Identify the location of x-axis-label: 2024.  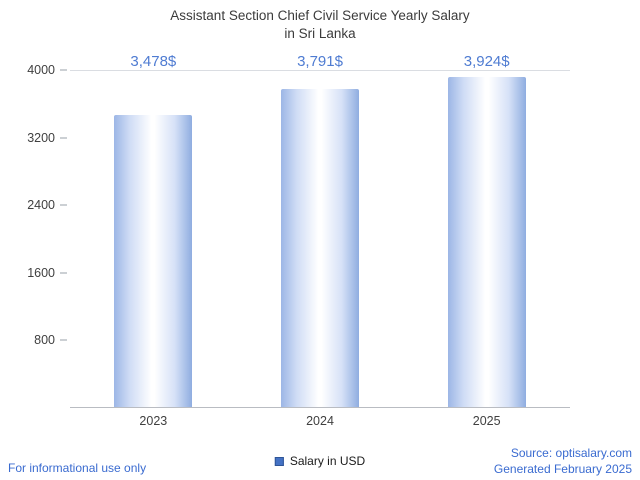
(320, 421).